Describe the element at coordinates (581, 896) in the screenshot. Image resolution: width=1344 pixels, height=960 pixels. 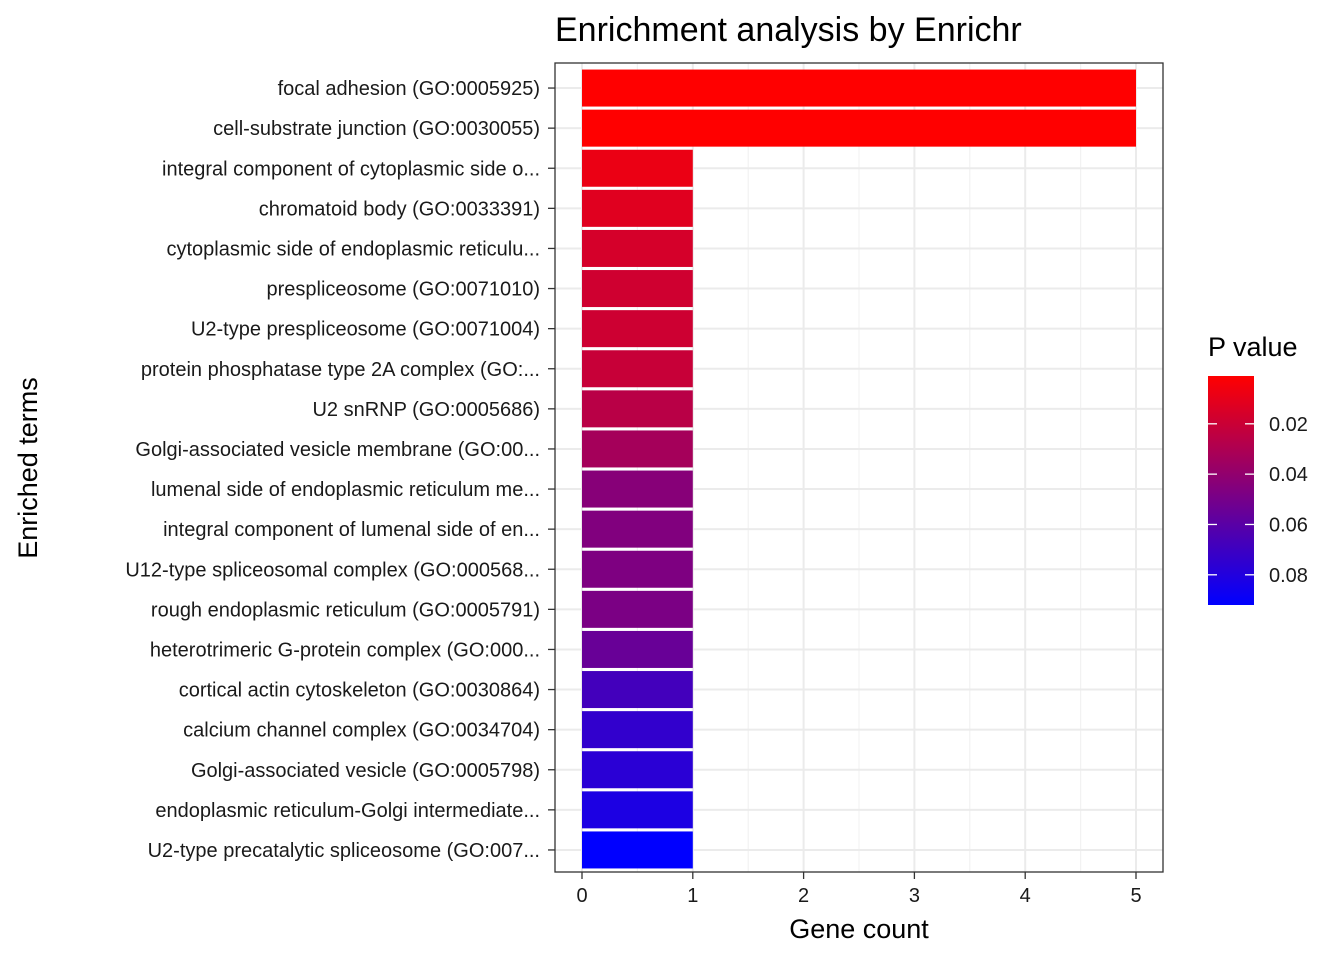
I see `x-tick-label: 0` at that location.